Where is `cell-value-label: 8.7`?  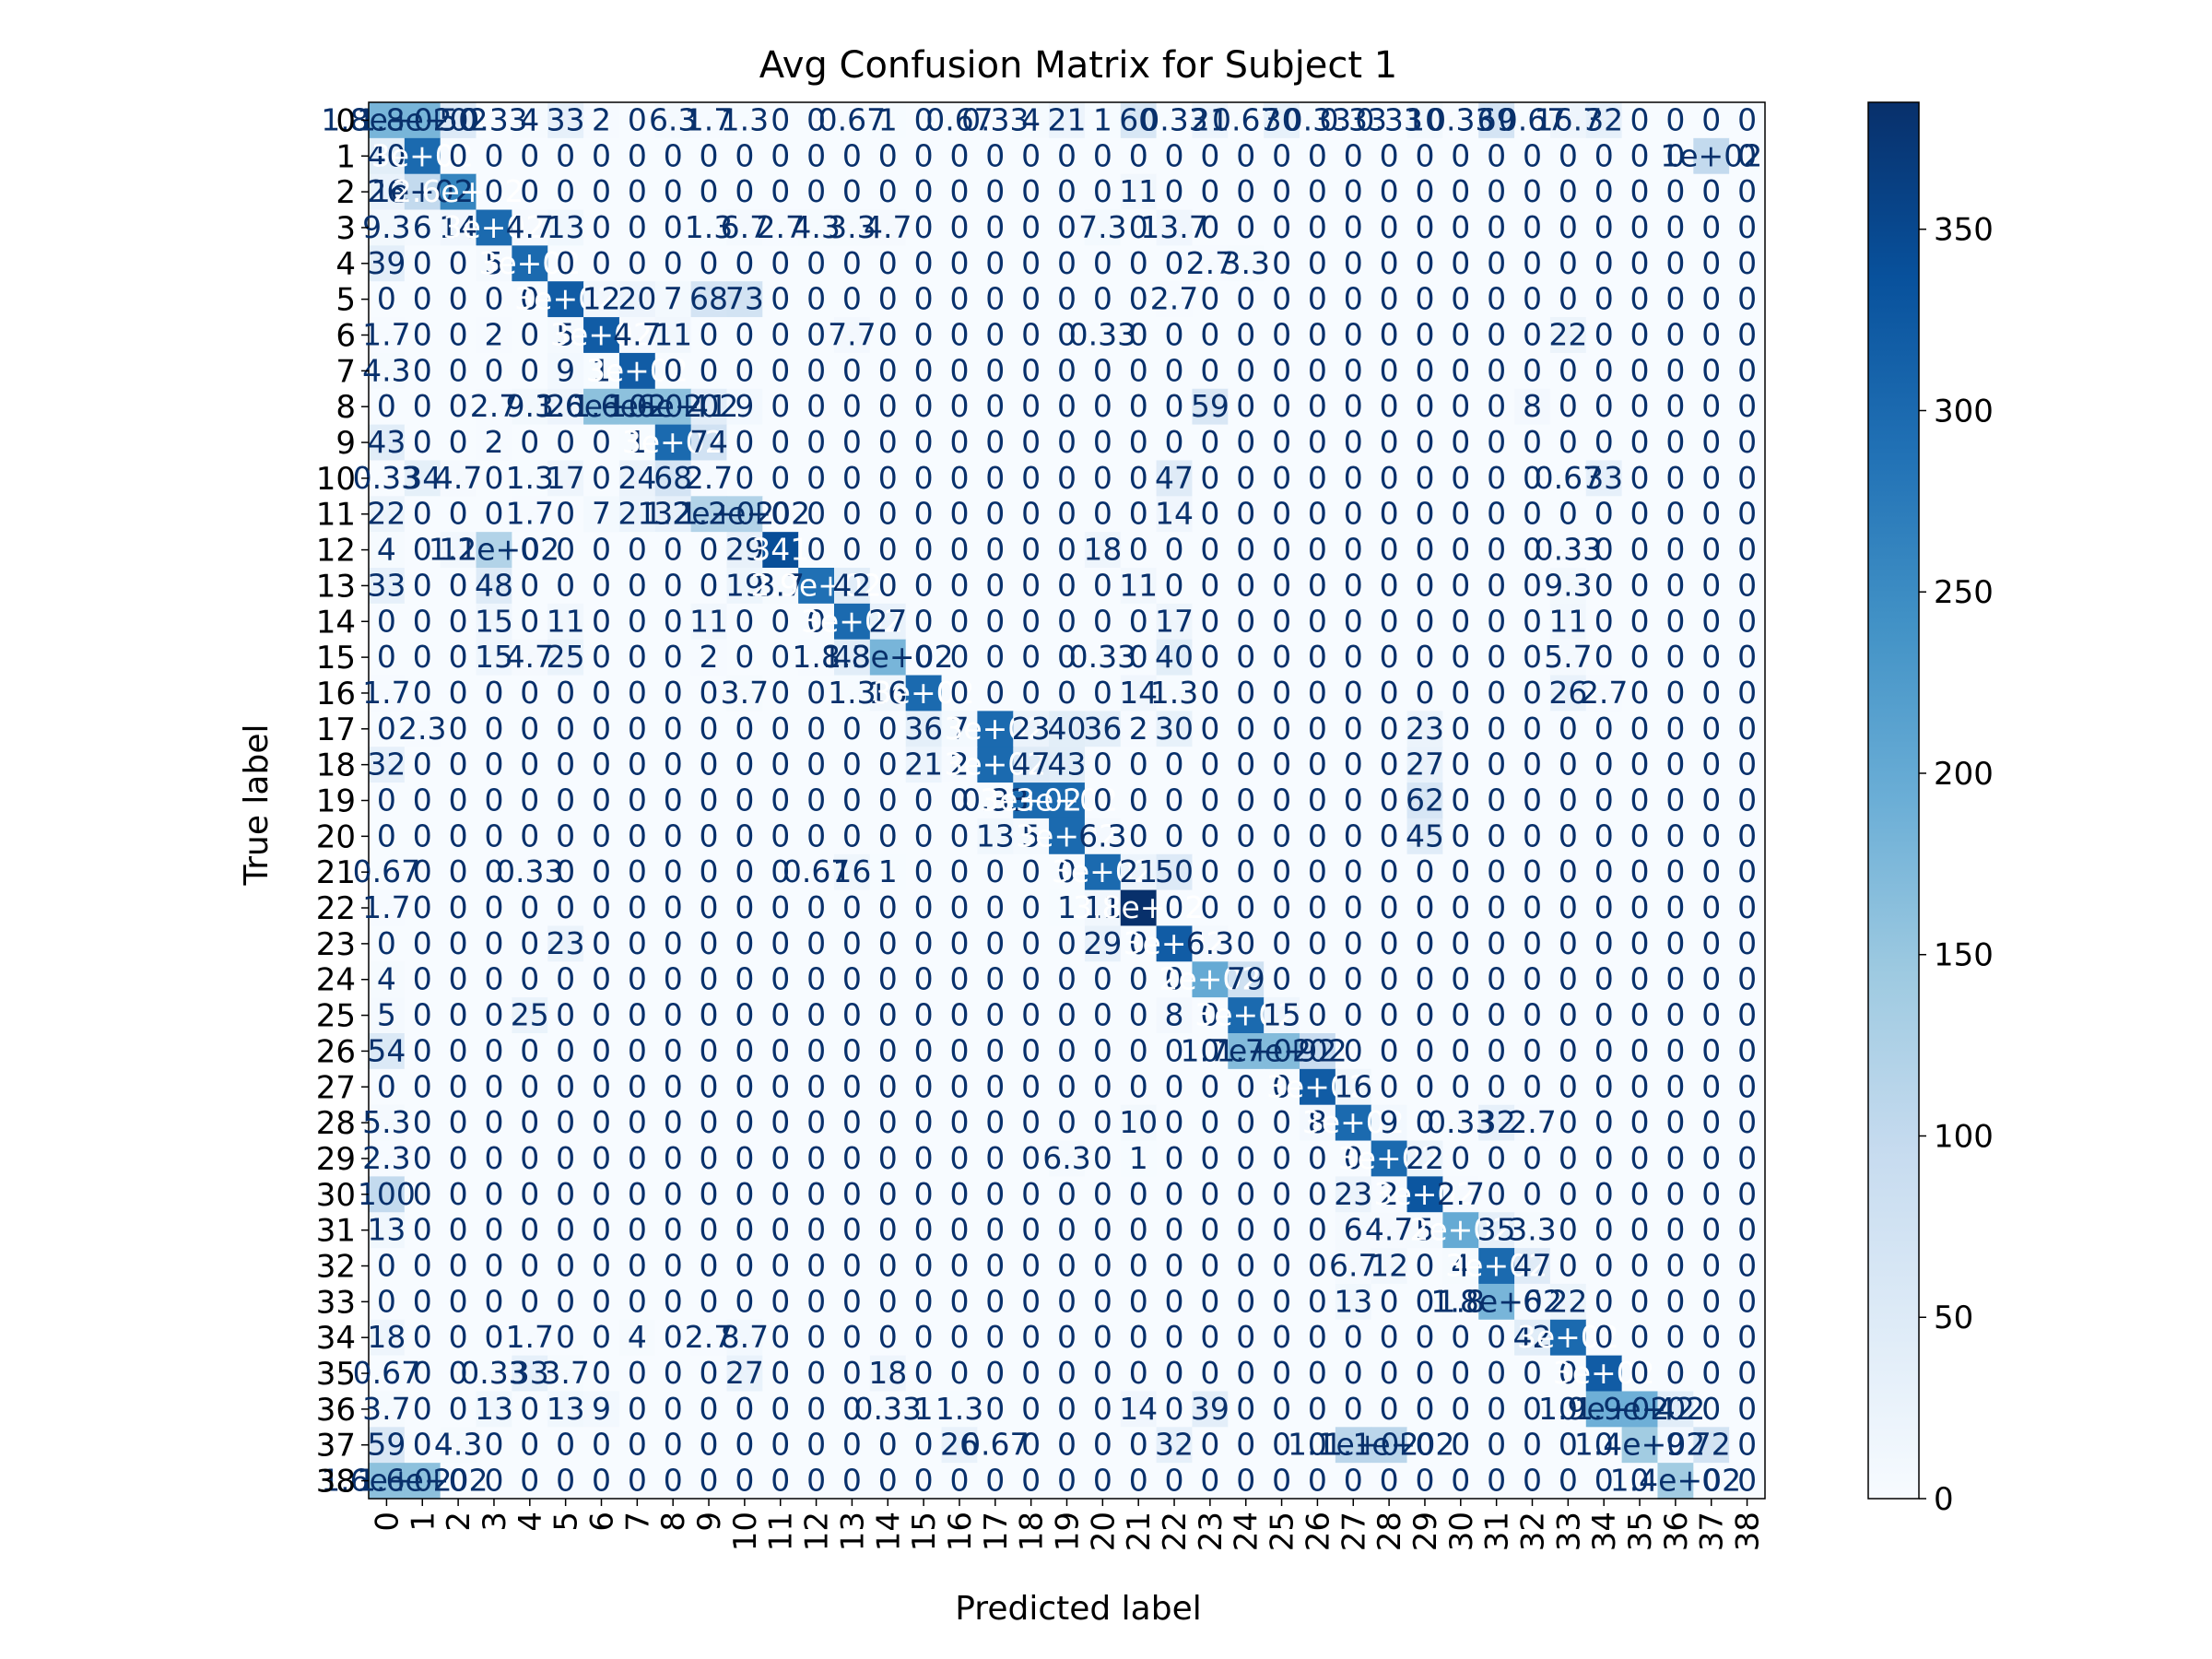
cell-value-label: 8.7 is located at coordinates (745, 1337).